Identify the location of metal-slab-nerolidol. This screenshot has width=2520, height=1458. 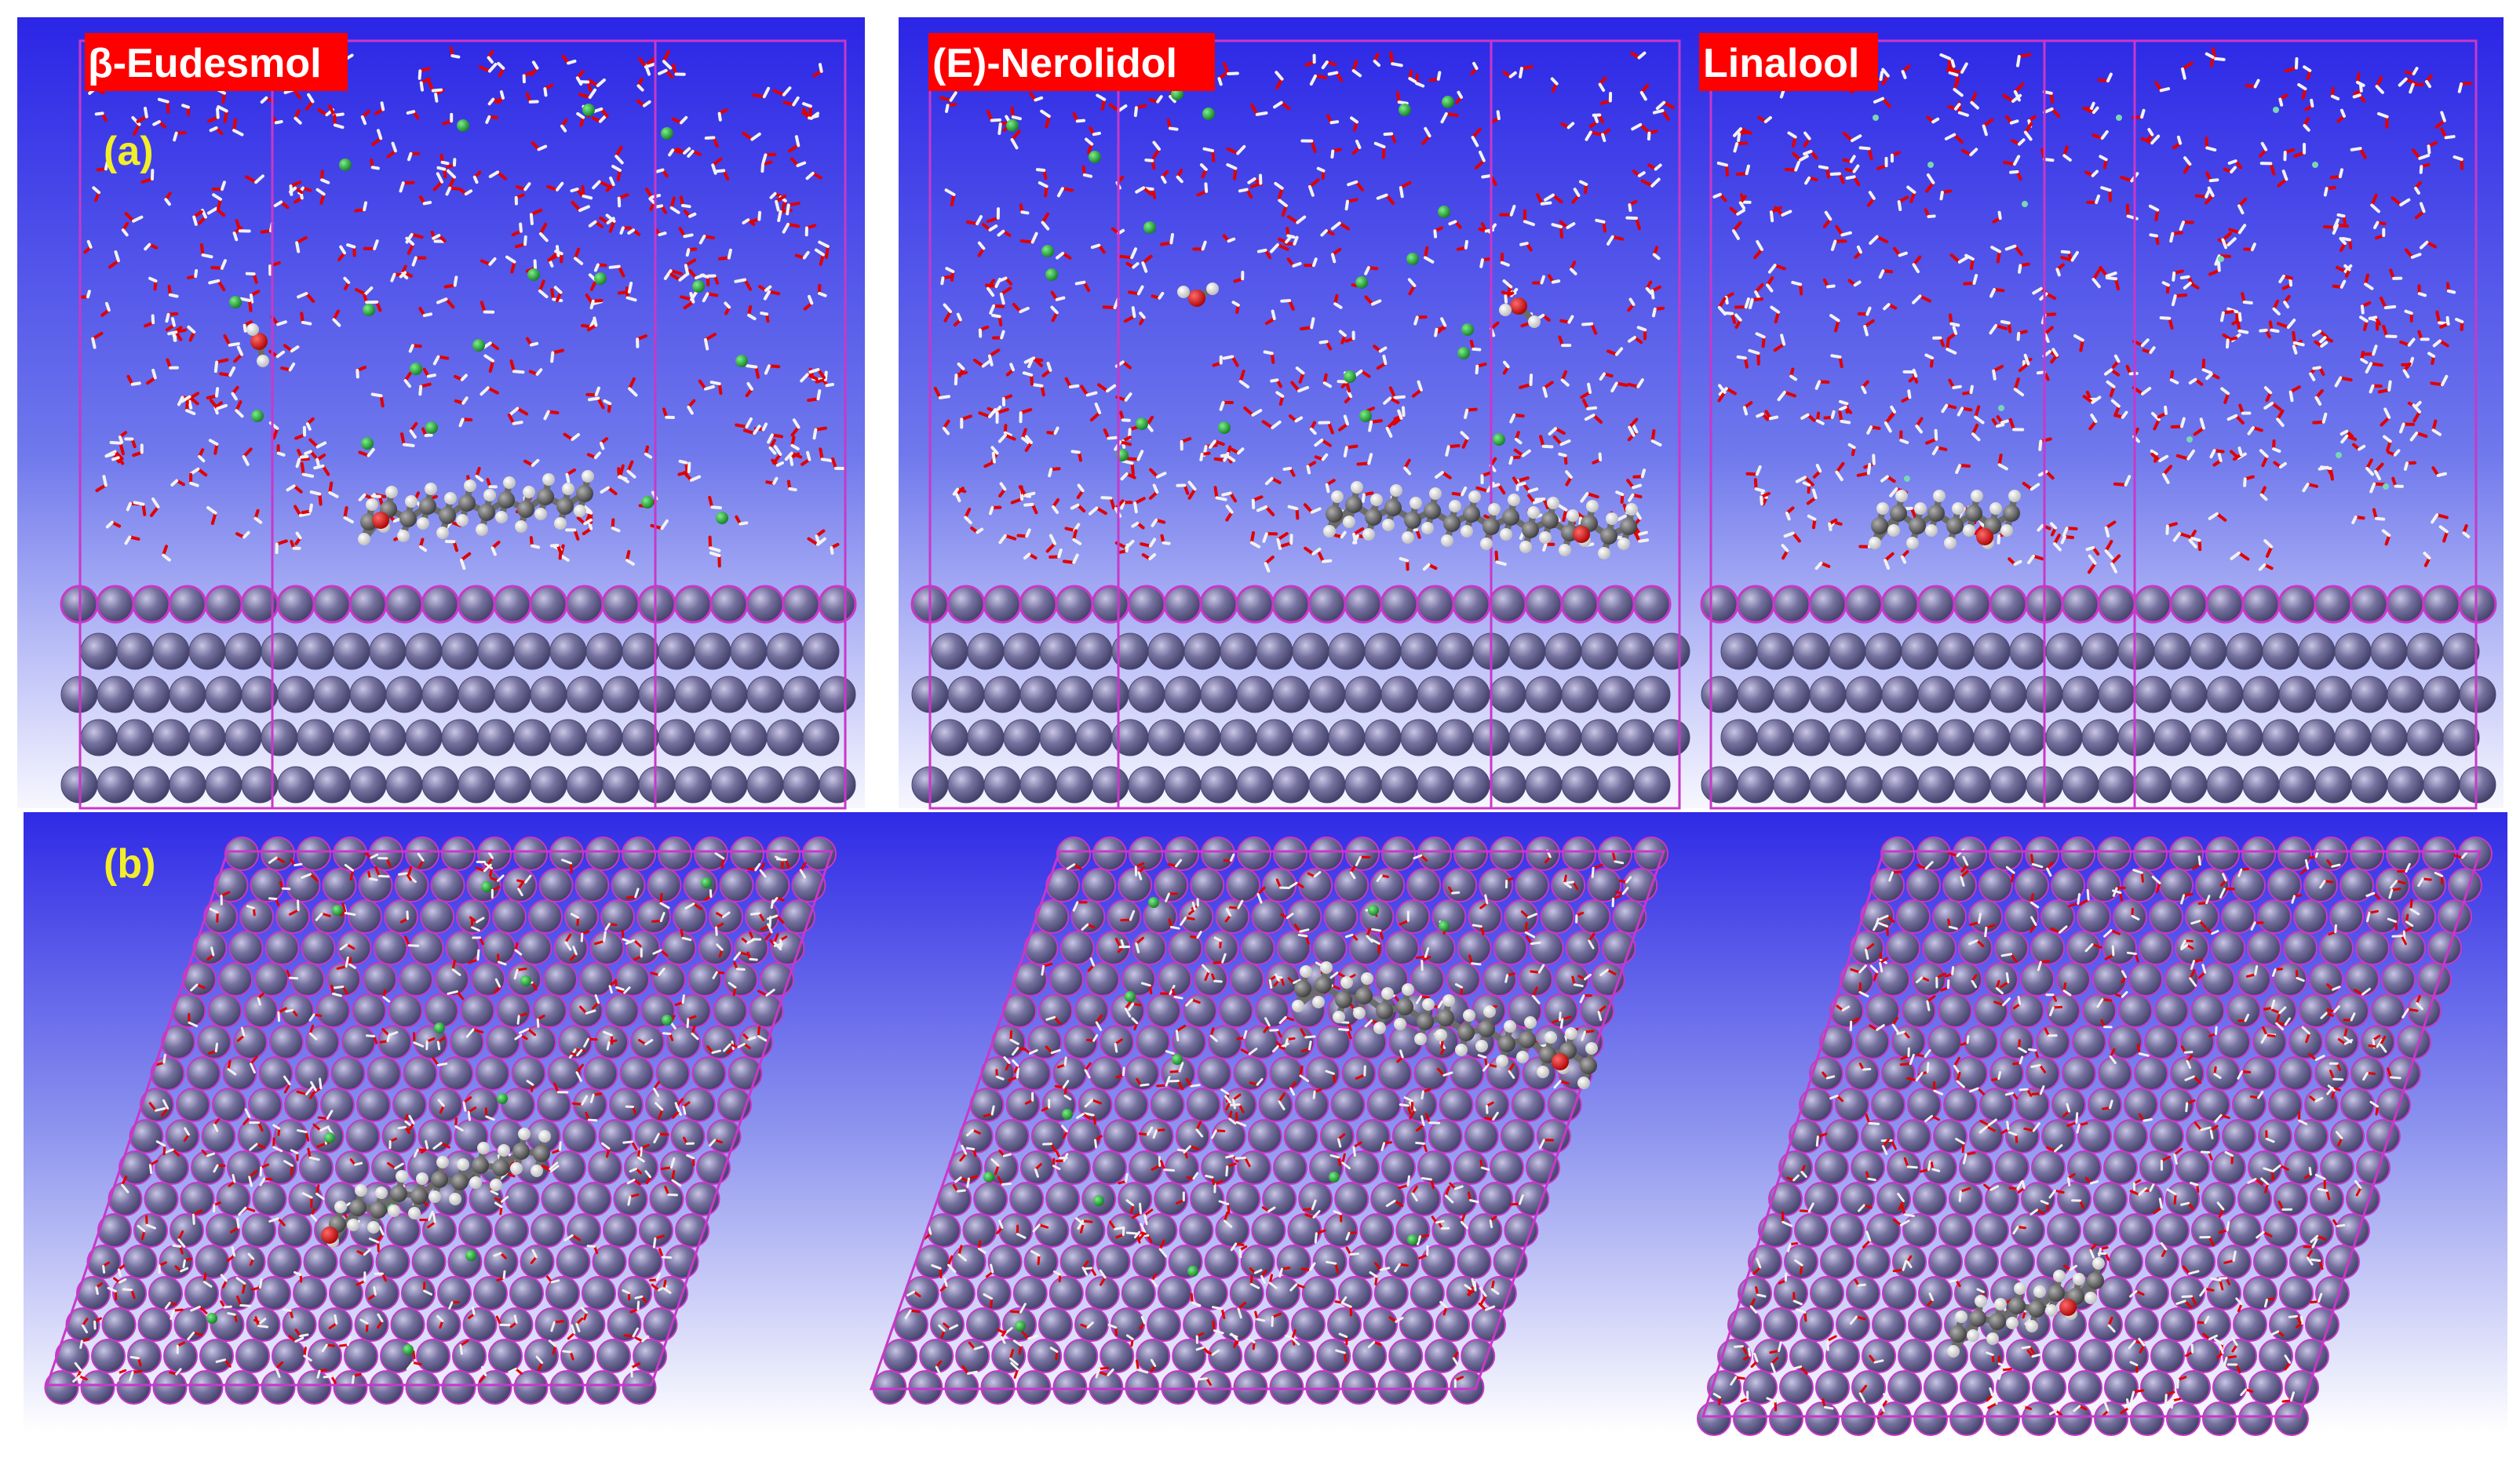
(1300, 694).